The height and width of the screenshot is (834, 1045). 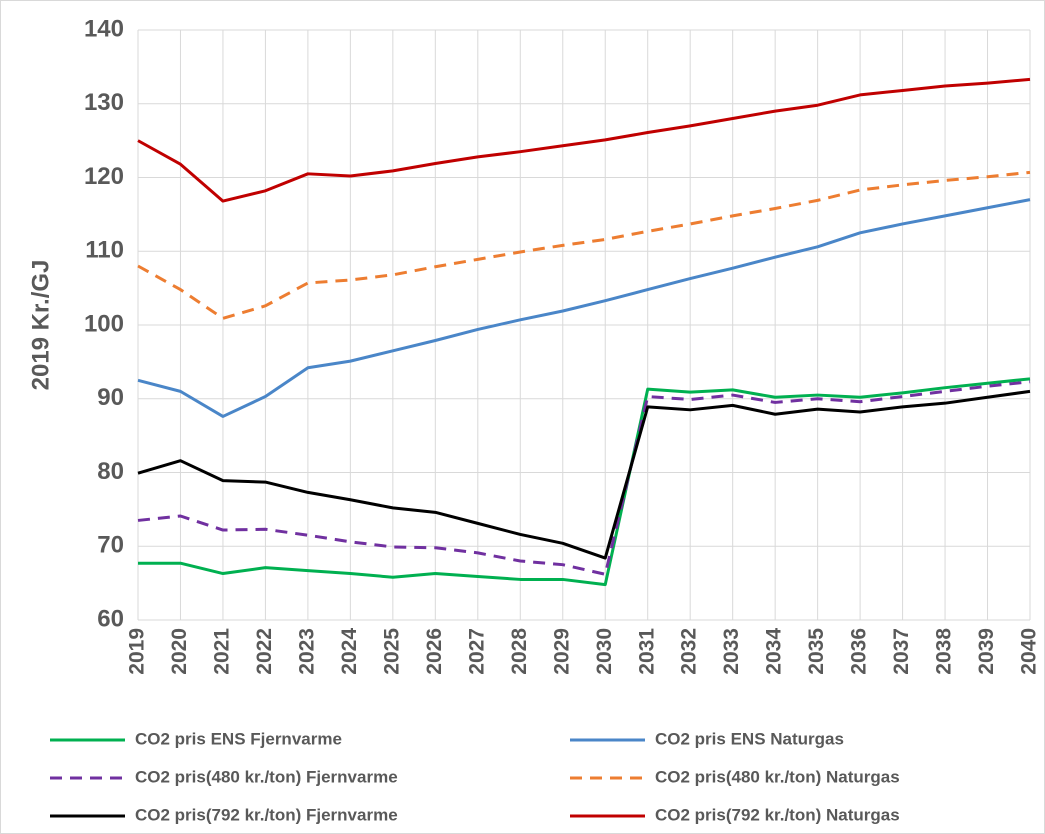 I want to click on legend-label: CO2 pris(792 kr./ton) Fjernvarme, so click(x=266, y=814).